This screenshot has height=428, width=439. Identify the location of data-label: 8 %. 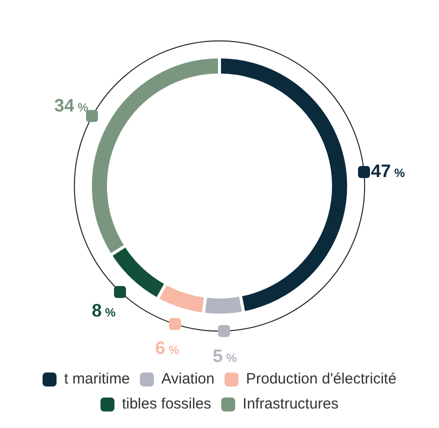
(104, 310).